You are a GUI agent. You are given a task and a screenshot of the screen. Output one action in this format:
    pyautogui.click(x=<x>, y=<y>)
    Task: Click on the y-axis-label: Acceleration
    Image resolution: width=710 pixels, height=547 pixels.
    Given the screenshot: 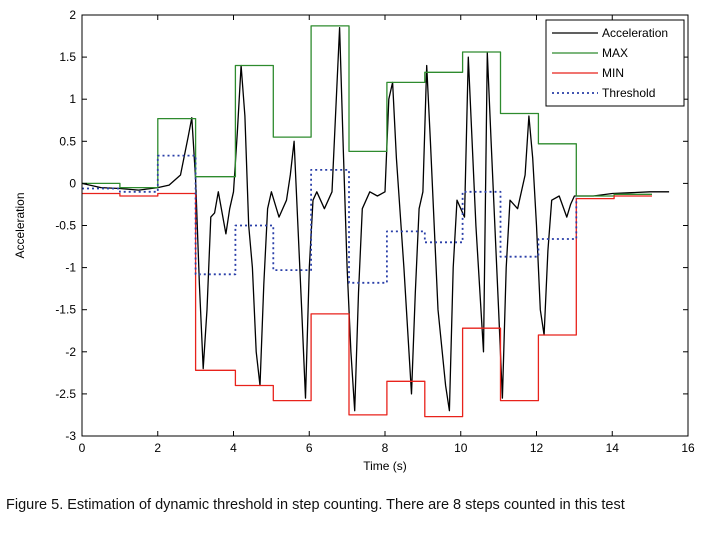 What is the action you would take?
    pyautogui.click(x=20, y=225)
    